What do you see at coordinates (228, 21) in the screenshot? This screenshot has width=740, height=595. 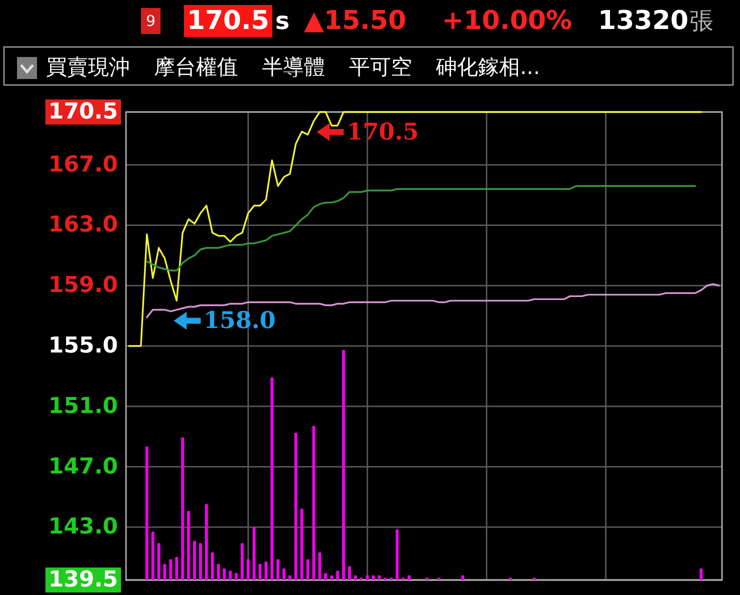 I see `text: 170.5` at bounding box center [228, 21].